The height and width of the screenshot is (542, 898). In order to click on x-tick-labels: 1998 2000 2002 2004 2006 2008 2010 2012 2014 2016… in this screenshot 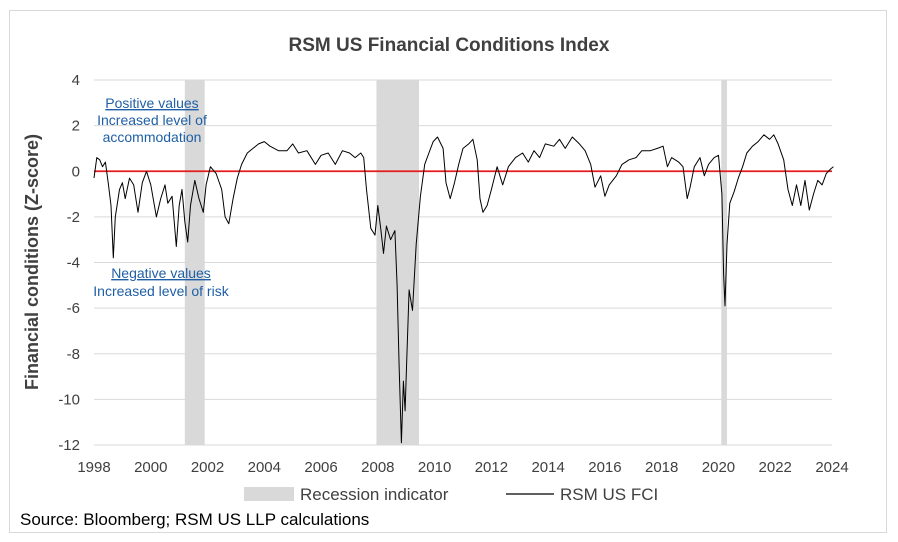, I will do `click(462, 467)`.